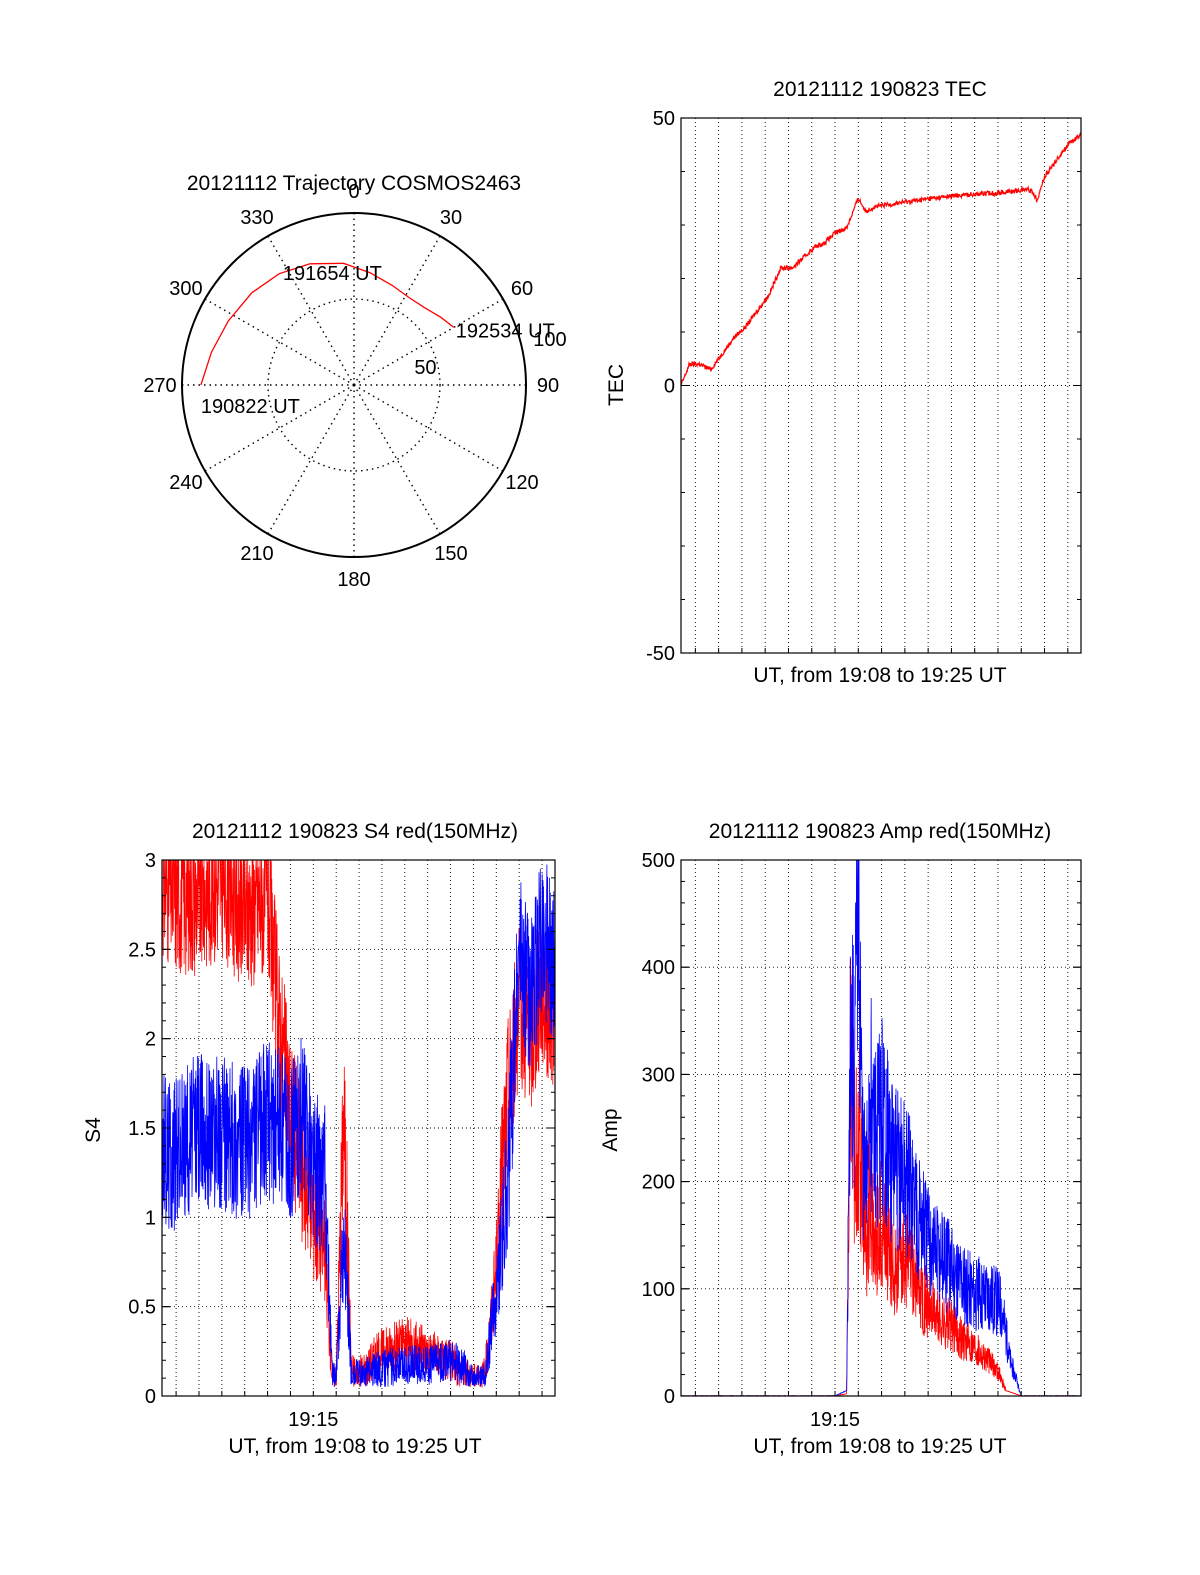 Image resolution: width=1200 pixels, height=1575 pixels. What do you see at coordinates (548, 386) in the screenshot?
I see `polar-angle-label-90: 90` at bounding box center [548, 386].